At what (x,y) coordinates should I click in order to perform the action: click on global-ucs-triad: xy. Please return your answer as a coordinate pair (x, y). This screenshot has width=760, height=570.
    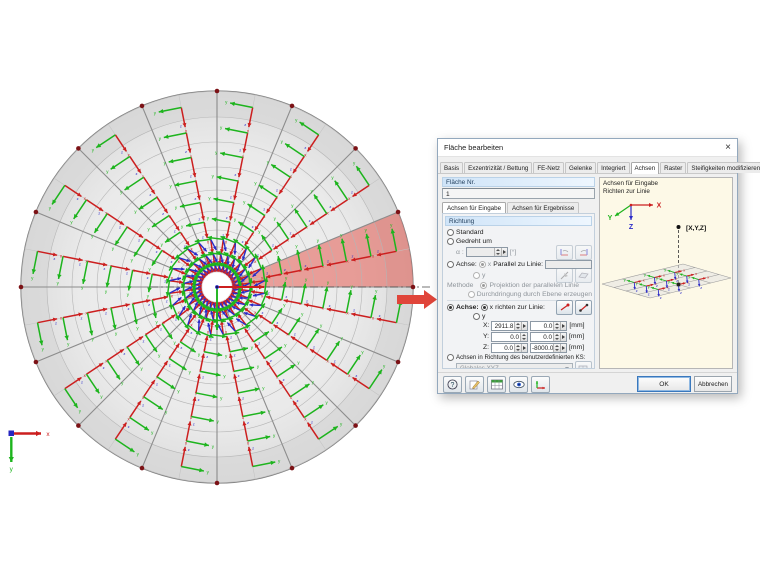
    Looking at the image, I should click on (29, 451).